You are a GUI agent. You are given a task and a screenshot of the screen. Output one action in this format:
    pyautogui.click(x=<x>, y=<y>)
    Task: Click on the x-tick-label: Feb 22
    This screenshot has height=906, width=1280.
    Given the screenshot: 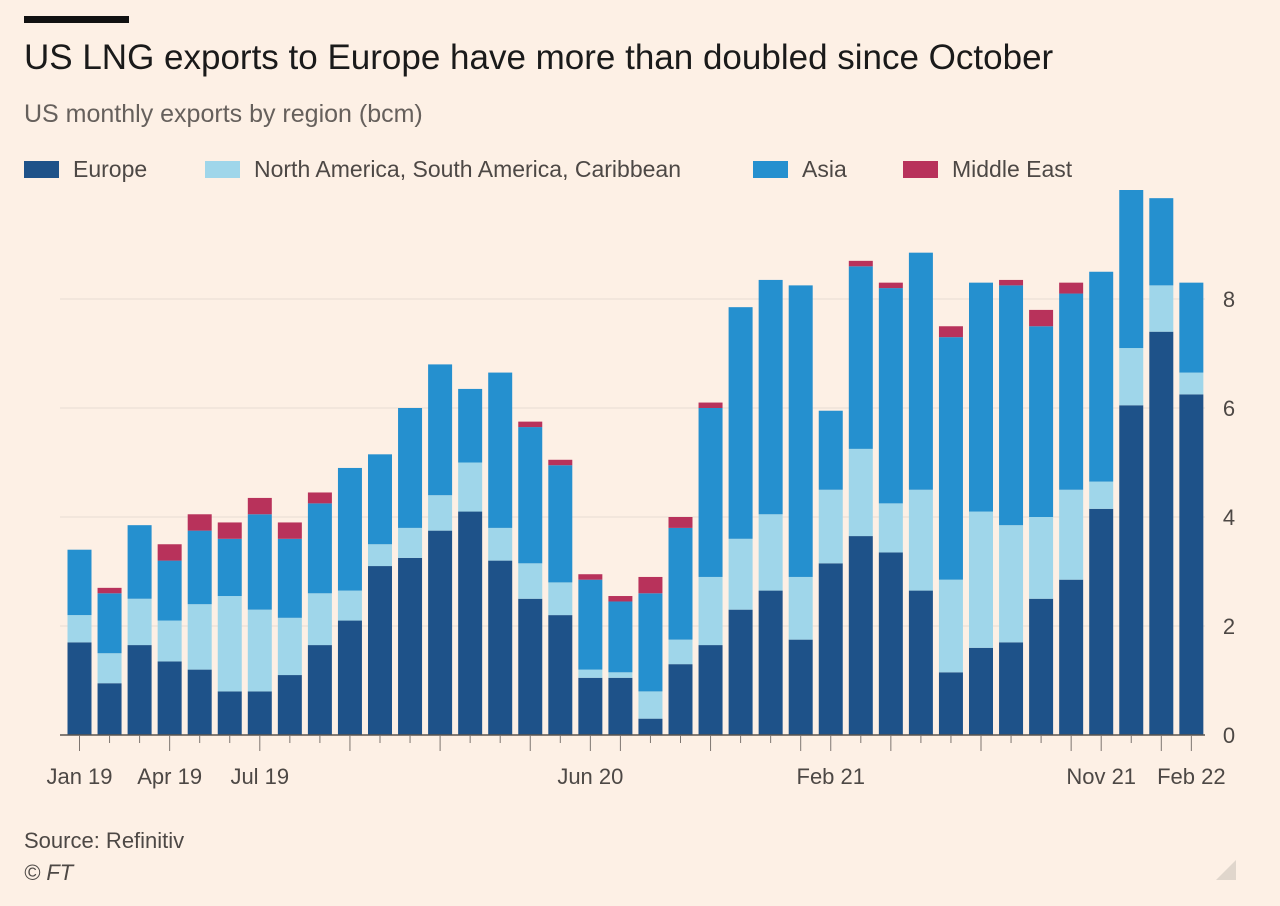 What is the action you would take?
    pyautogui.click(x=1191, y=776)
    